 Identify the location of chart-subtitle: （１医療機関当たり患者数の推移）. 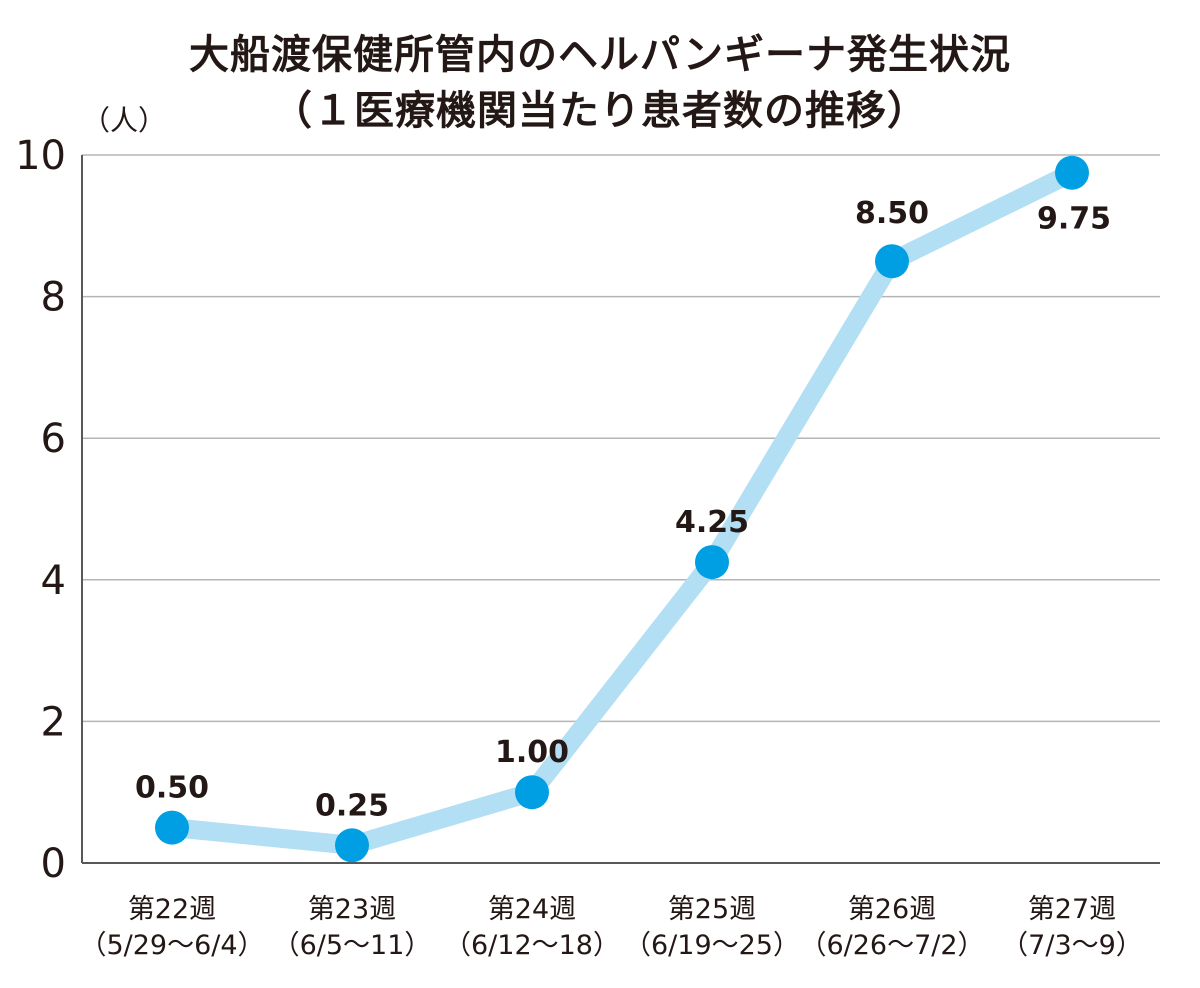
(600, 111).